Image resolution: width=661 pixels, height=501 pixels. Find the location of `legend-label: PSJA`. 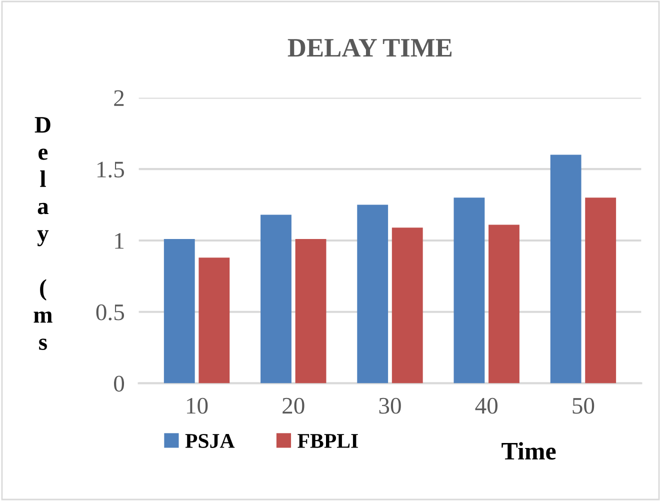

legend-label: PSJA is located at coordinates (210, 441).